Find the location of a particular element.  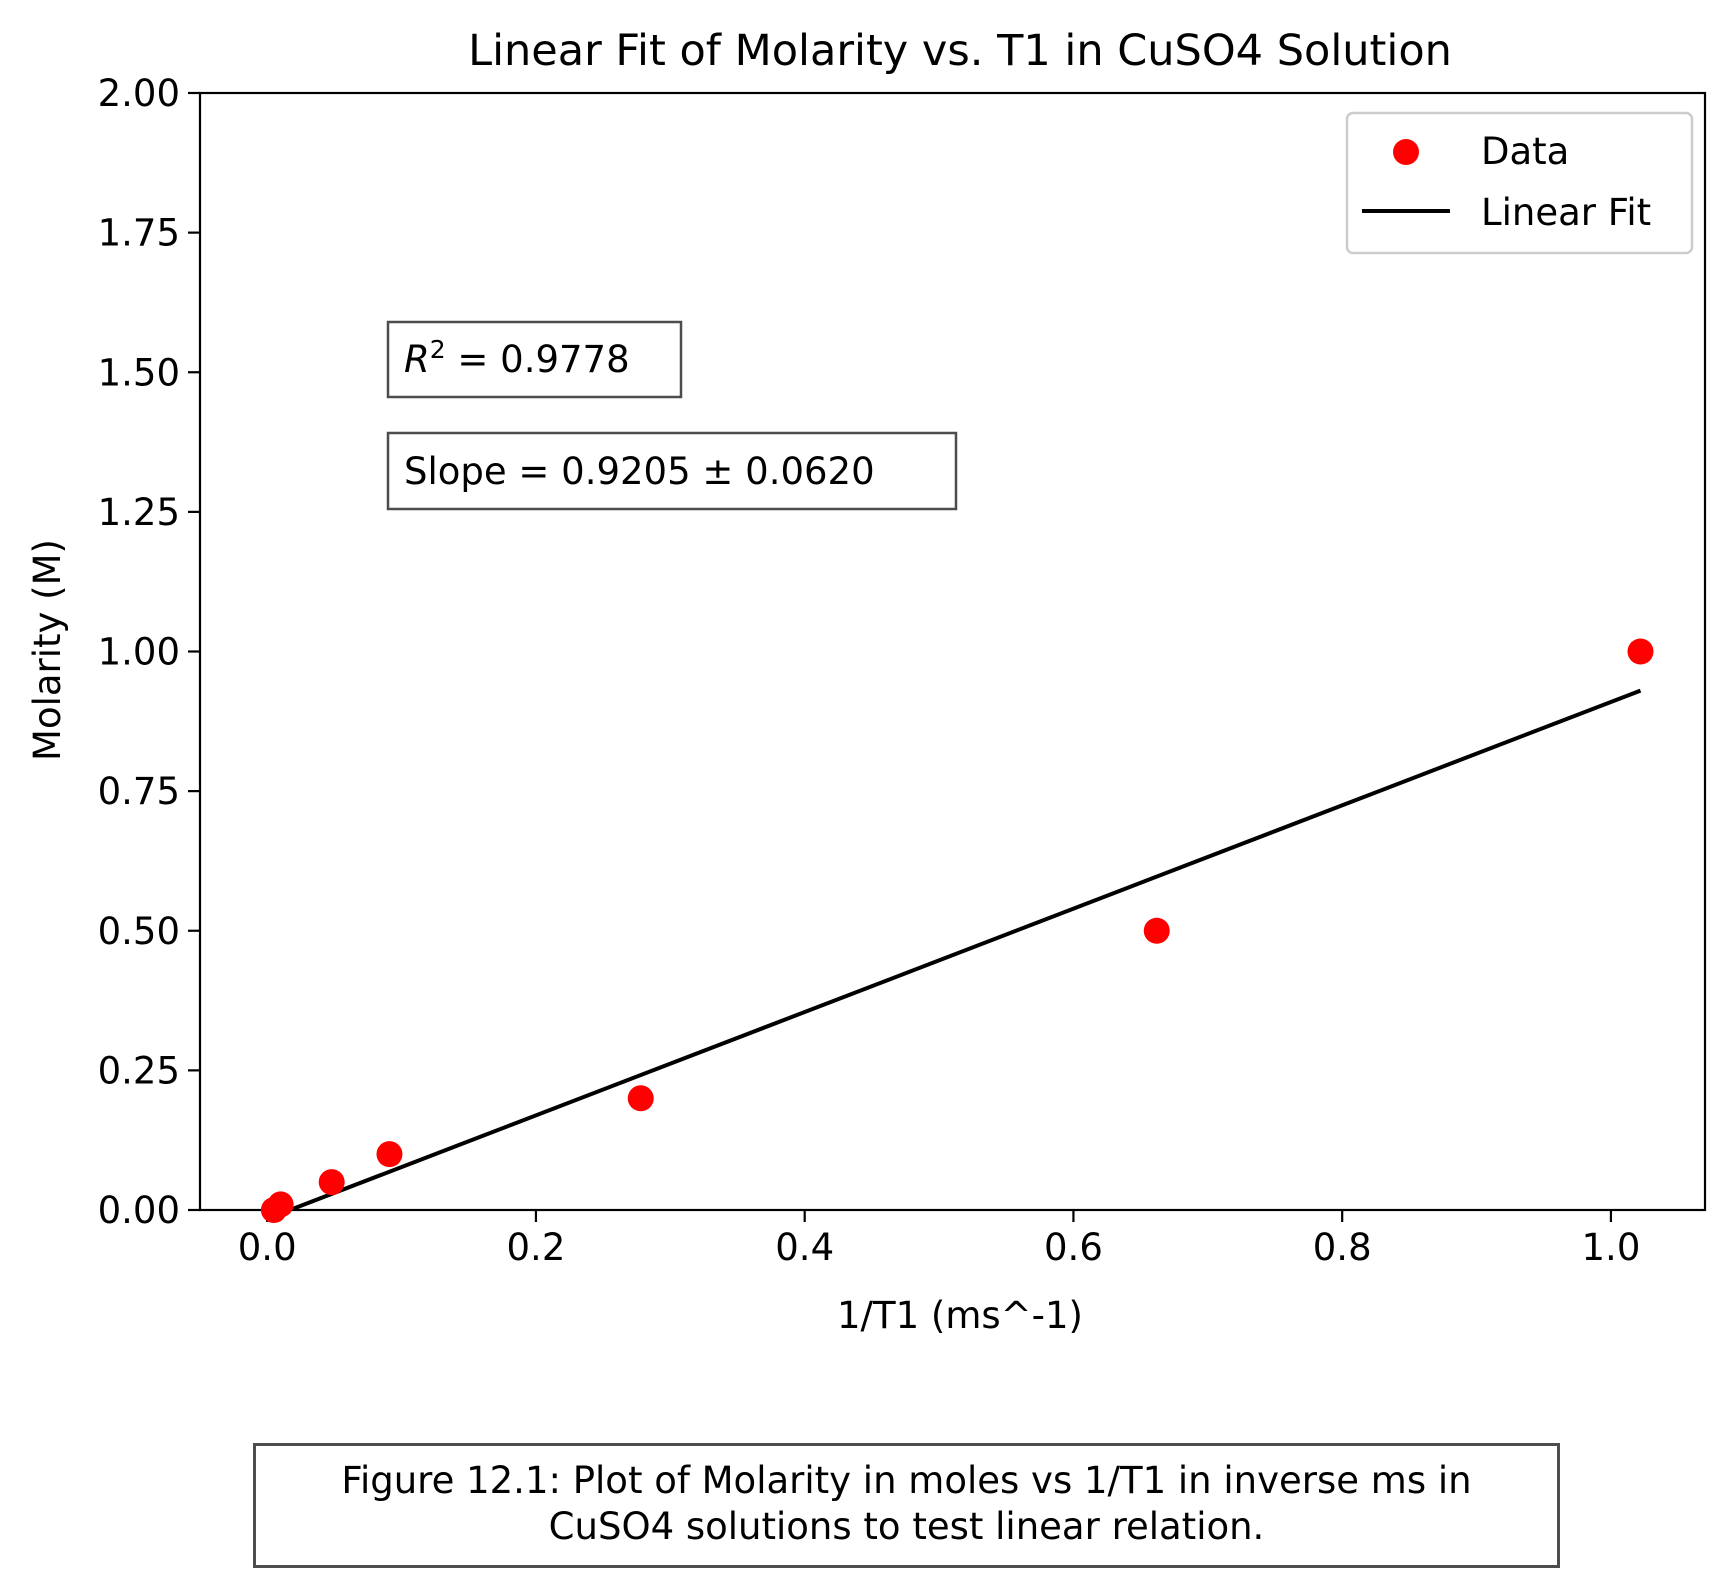

legend-fit-label: Linear Fit is located at coordinates (1566, 212).